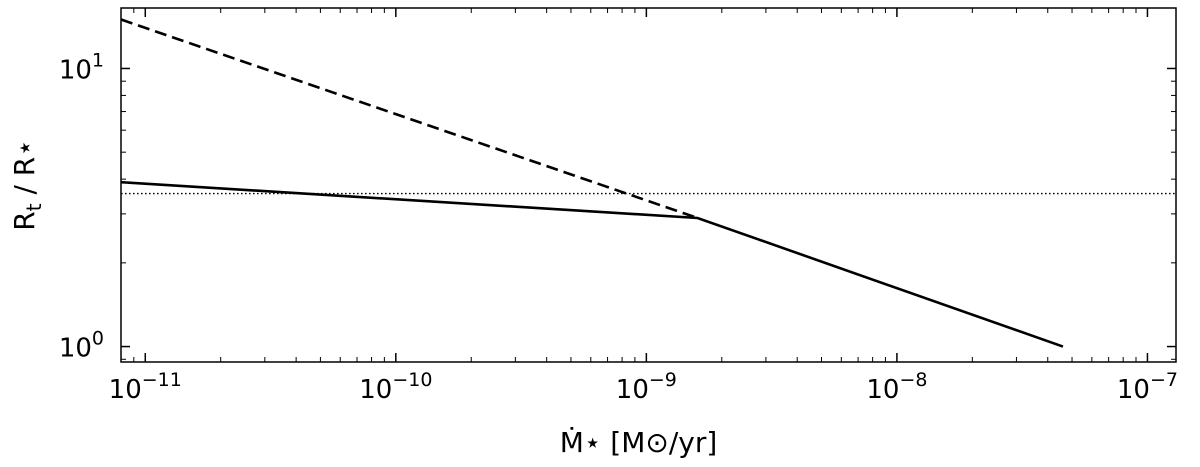 The image size is (1200, 467). Describe the element at coordinates (395, 387) in the screenshot. I see `x-tick-label: 10⁻¹⁰` at that location.